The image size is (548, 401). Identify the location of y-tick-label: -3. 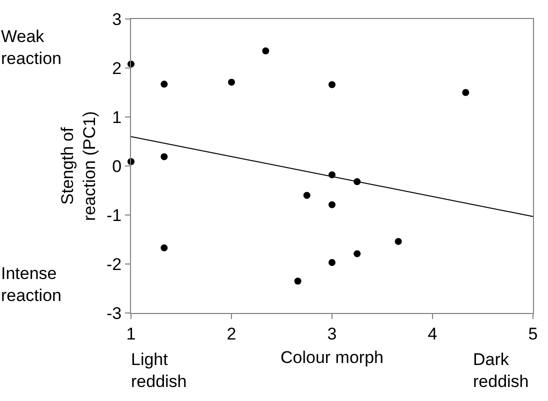
(114, 313).